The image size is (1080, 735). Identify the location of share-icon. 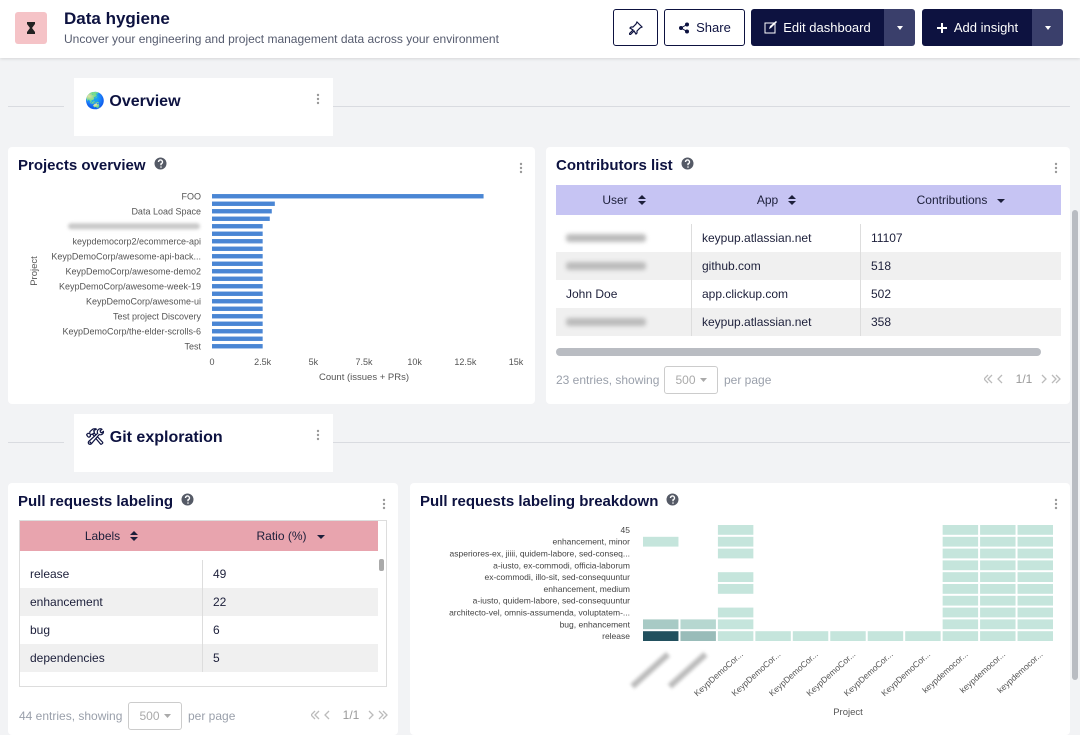
(684, 27).